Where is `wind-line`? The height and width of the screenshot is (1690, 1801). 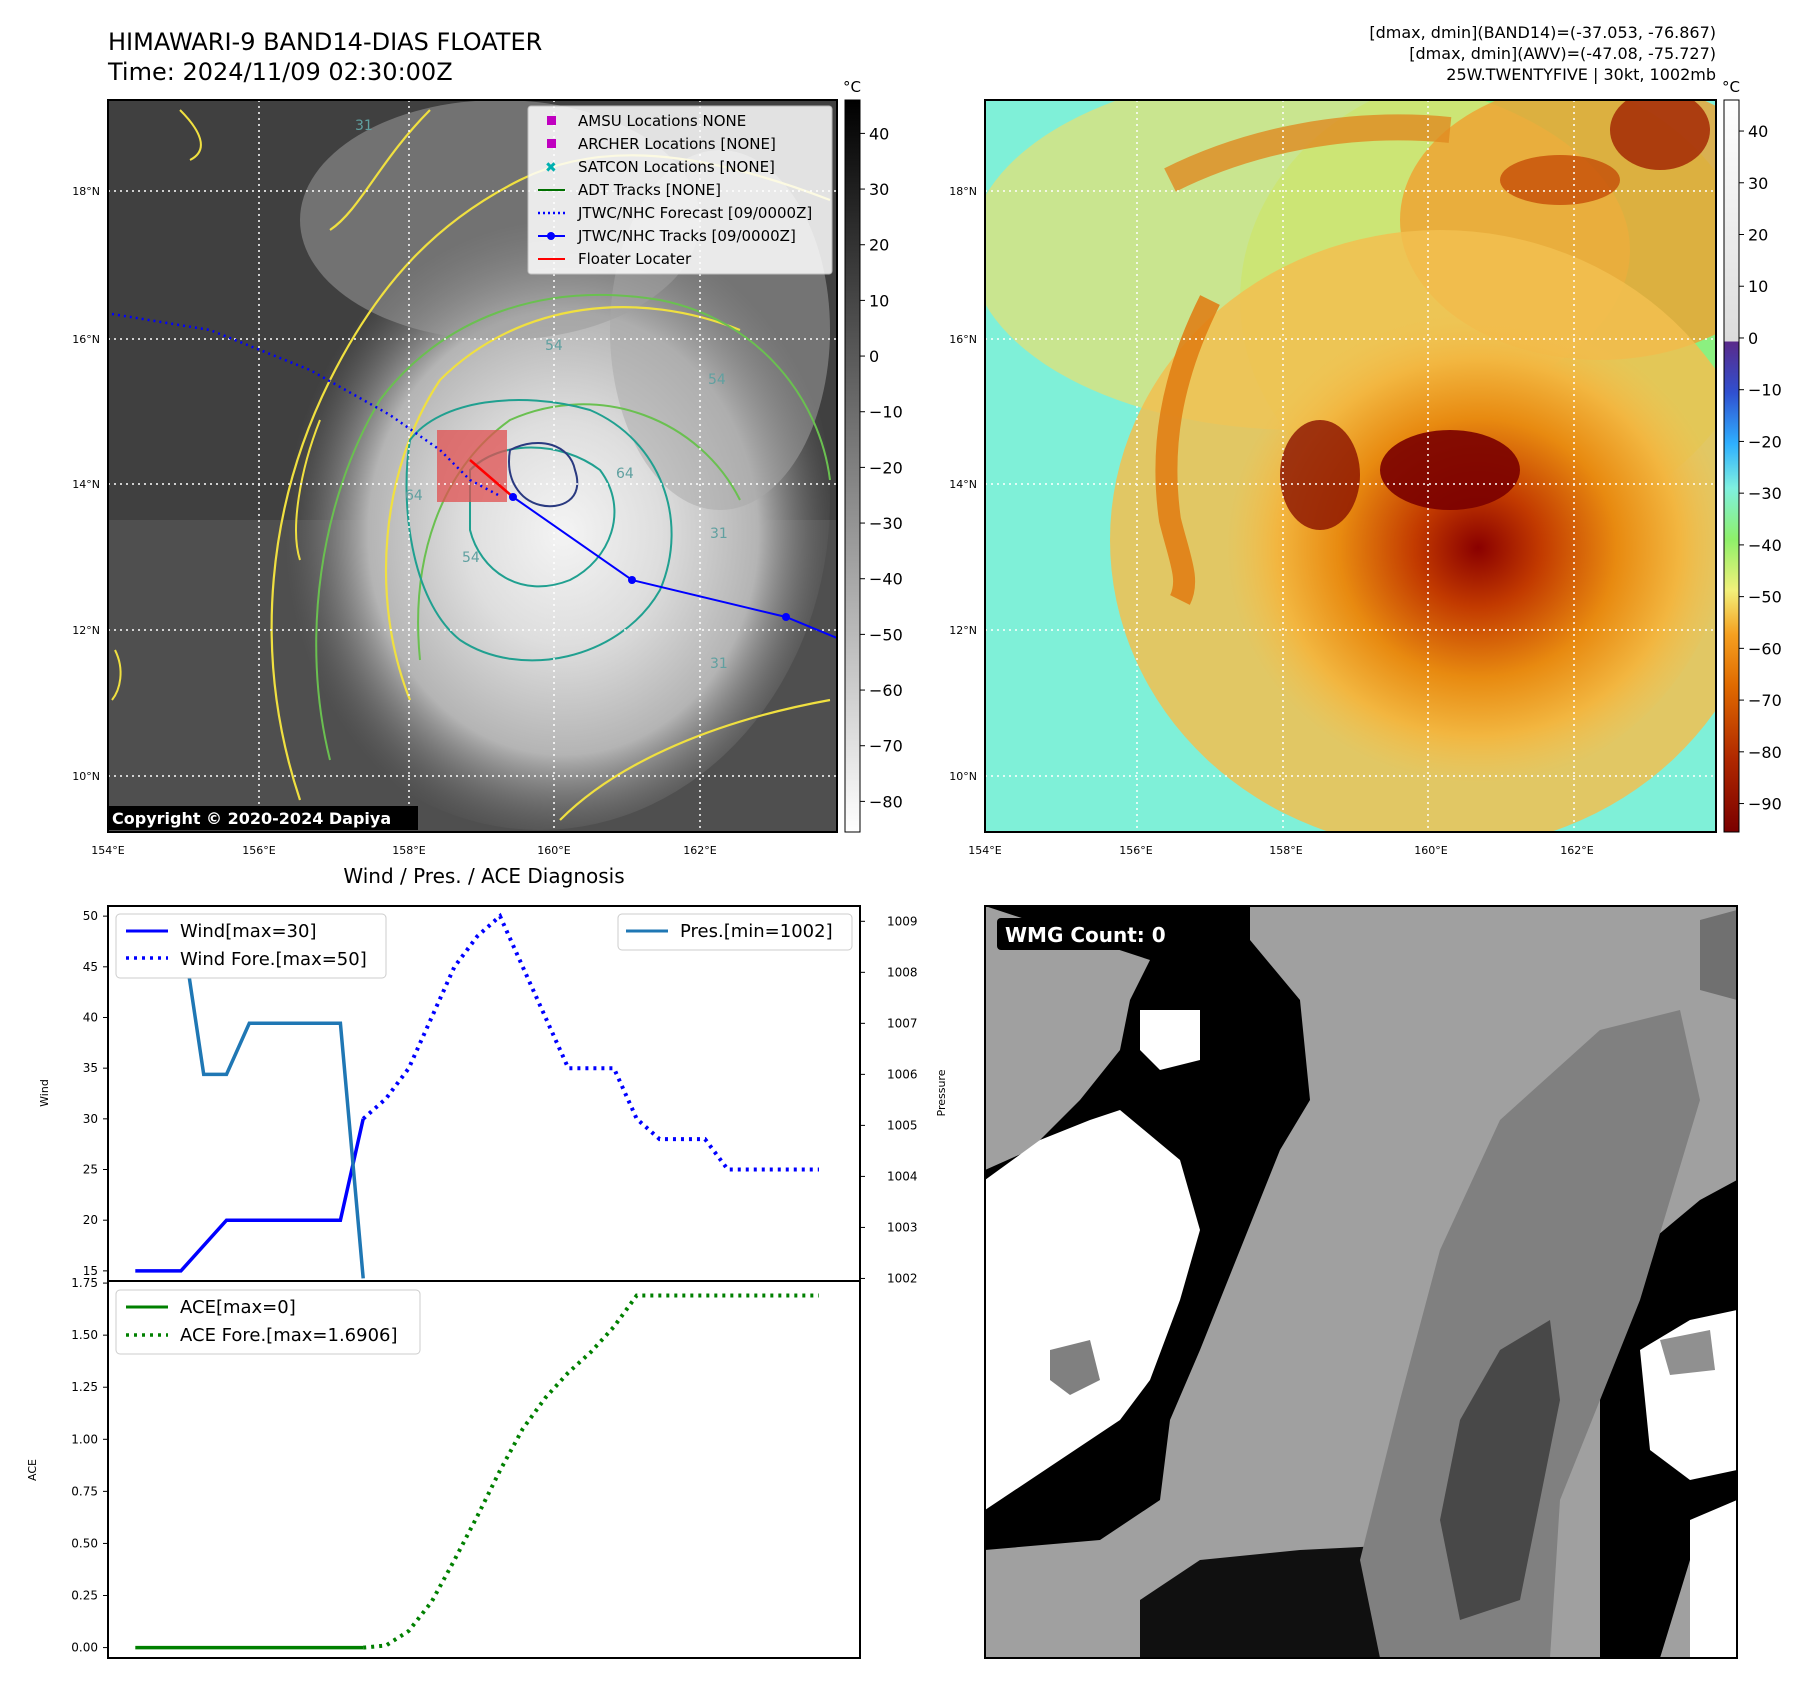 wind-line is located at coordinates (250, 1195).